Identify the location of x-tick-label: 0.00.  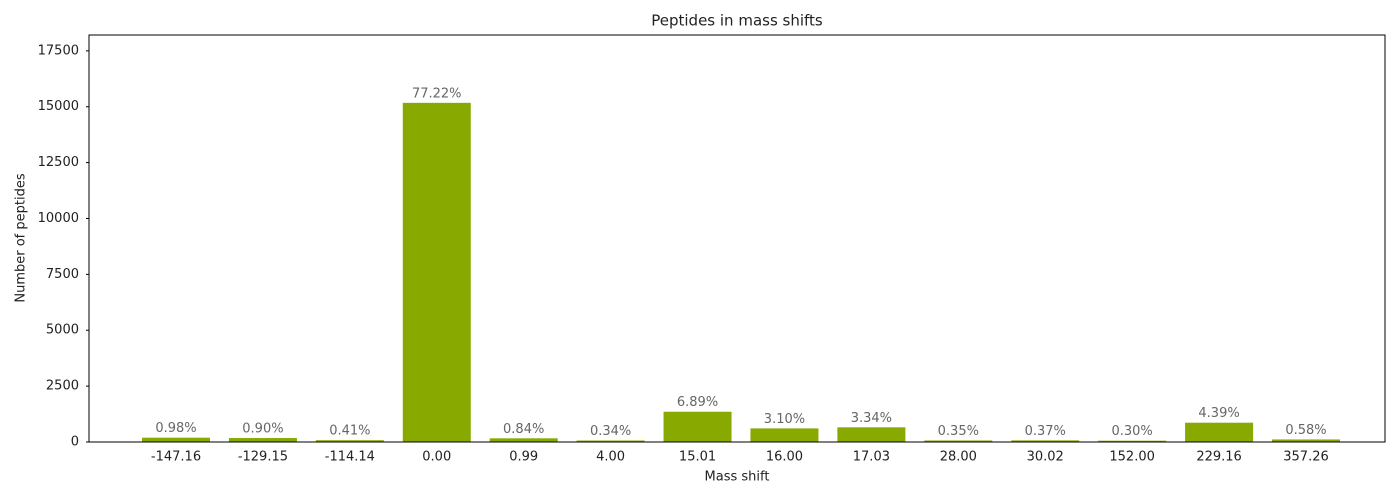
(436, 457).